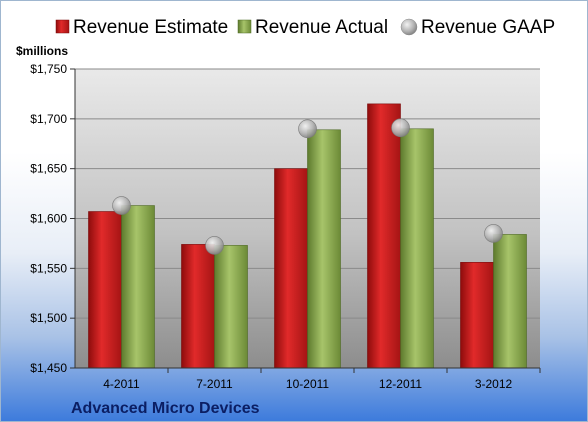 The image size is (588, 422). I want to click on legend-label-actual: Revenue Actual, so click(321, 27).